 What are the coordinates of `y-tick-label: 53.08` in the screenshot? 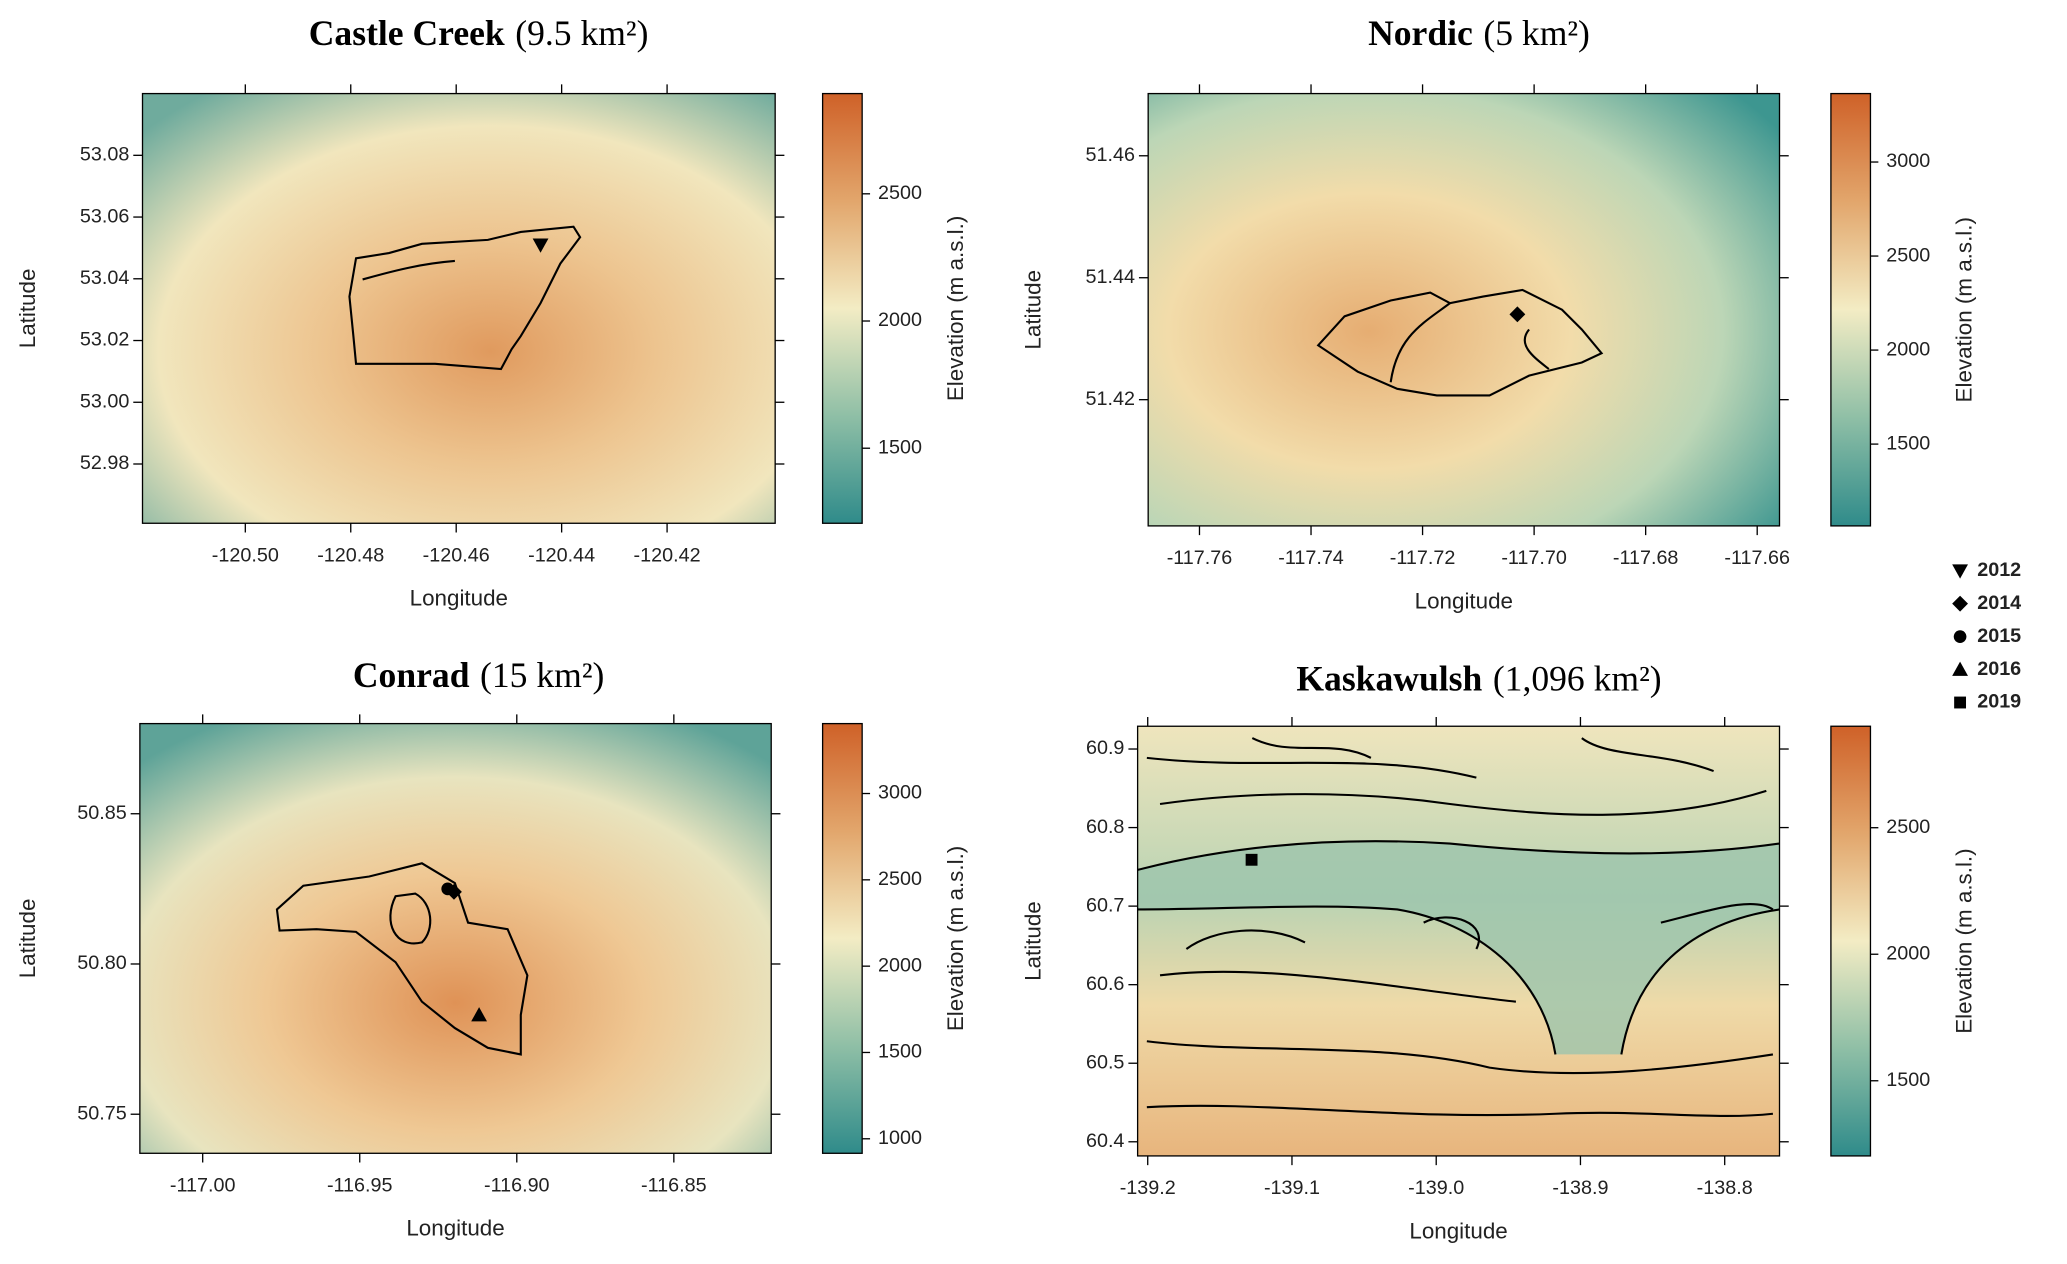 It's located at (104, 155).